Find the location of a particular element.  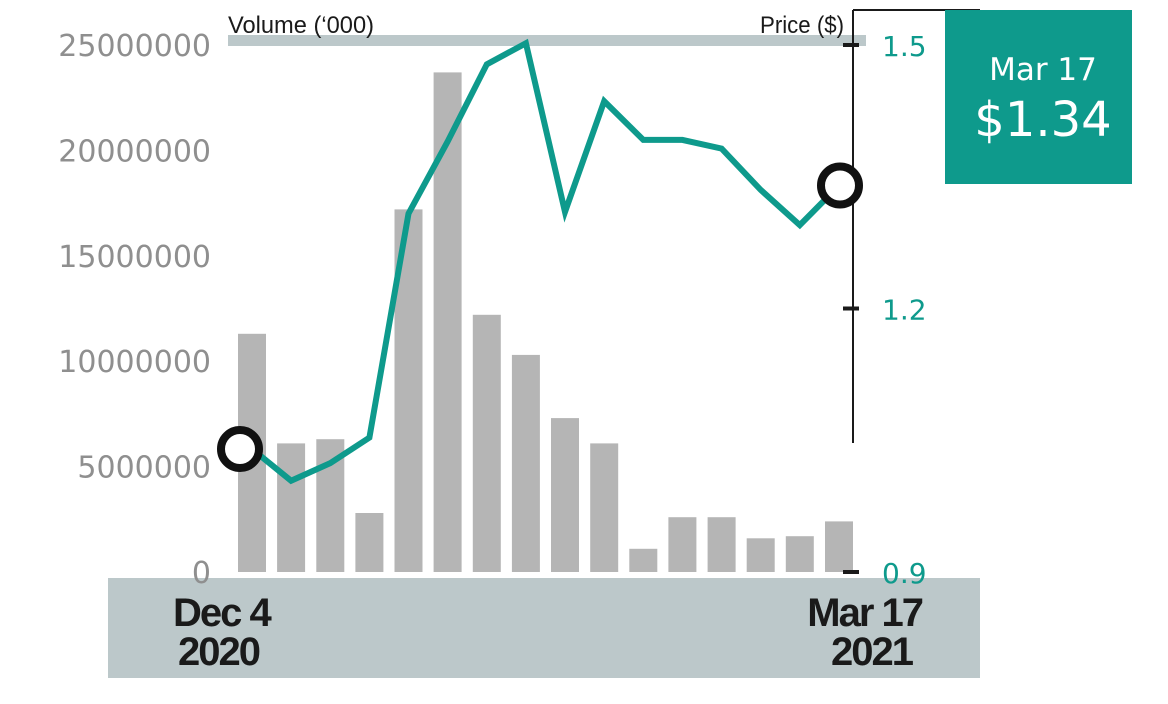

x-end-year: 2021 is located at coordinates (872, 652).